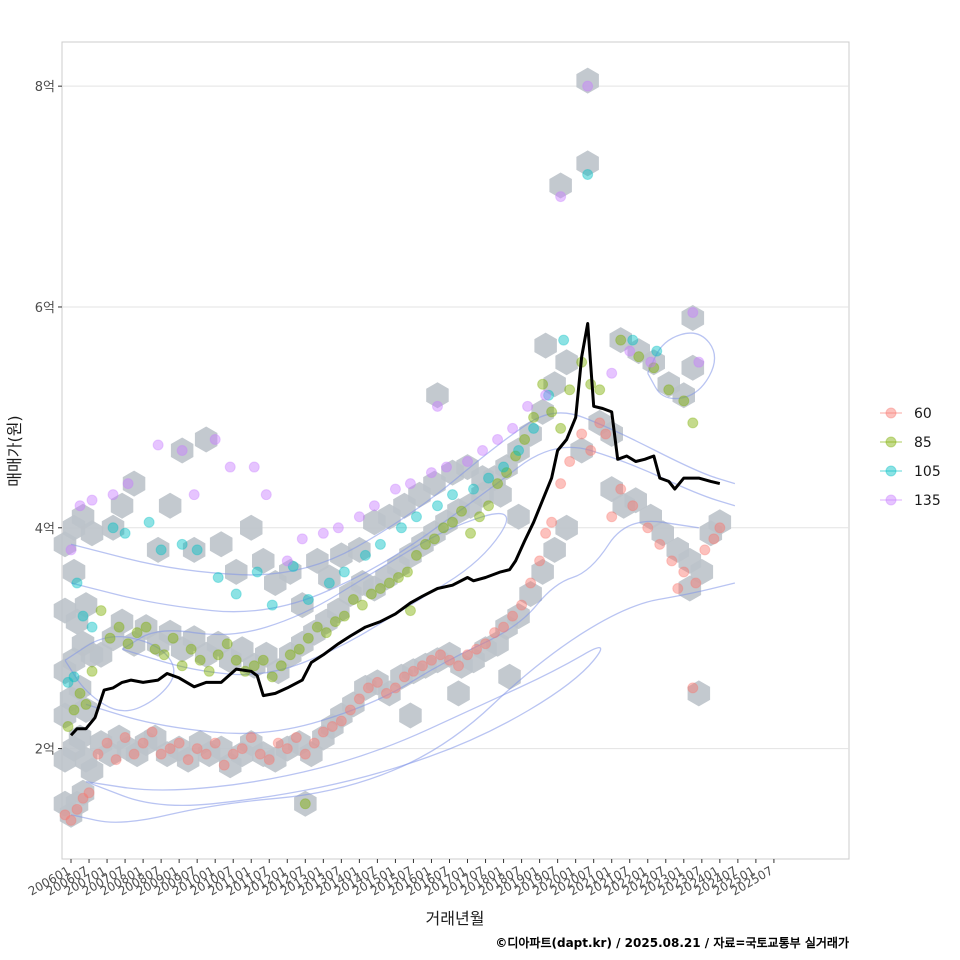 This screenshot has width=960, height=960. Describe the element at coordinates (910, 457) in the screenshot. I see `legend: 60 85 105 135` at that location.